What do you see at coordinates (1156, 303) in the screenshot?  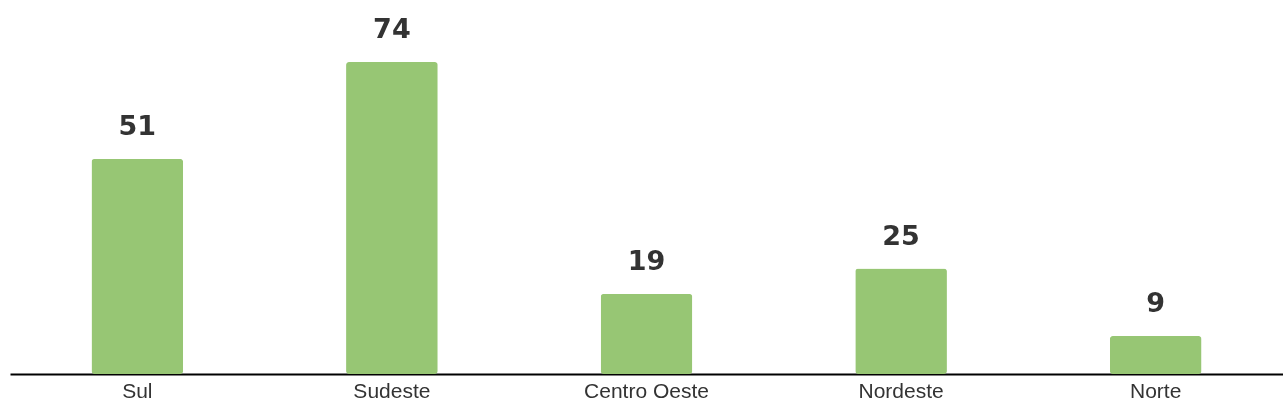 I see `data-label: 9` at bounding box center [1156, 303].